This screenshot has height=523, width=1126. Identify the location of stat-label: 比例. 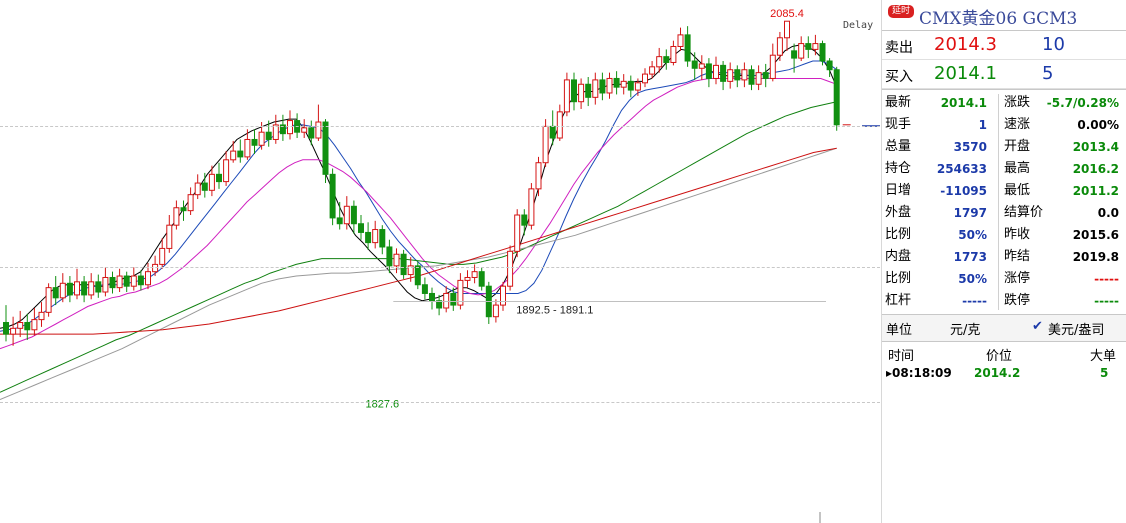
(898, 234).